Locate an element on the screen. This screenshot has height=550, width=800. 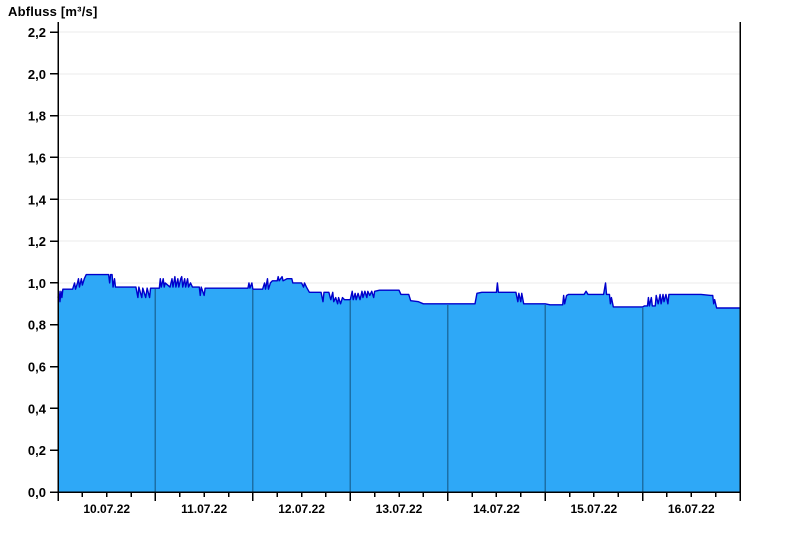
chart-title: Abfluss [m³/s] is located at coordinates (53, 11).